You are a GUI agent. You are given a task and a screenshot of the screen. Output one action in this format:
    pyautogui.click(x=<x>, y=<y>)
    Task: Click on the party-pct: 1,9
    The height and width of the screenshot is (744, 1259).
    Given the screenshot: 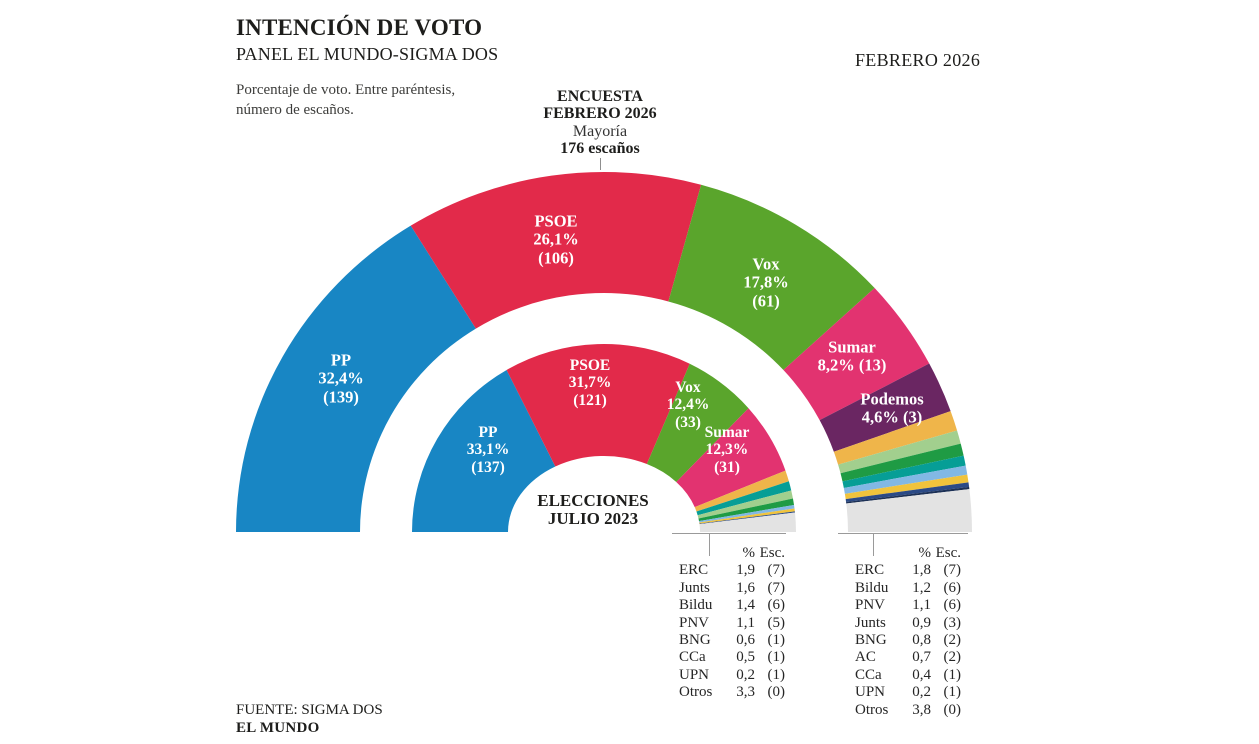 What is the action you would take?
    pyautogui.click(x=745, y=570)
    